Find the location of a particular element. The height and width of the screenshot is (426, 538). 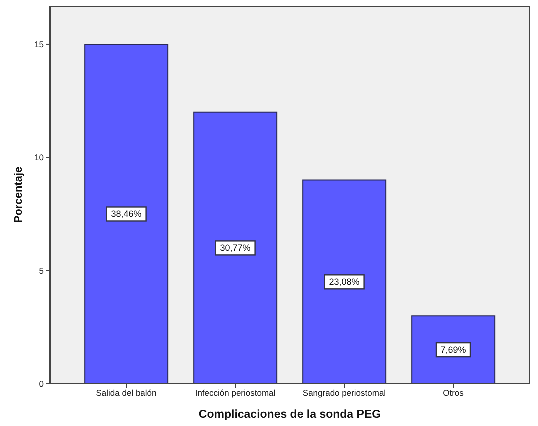

x-axis-title: Complicaciones de la sonda PEG is located at coordinates (290, 415).